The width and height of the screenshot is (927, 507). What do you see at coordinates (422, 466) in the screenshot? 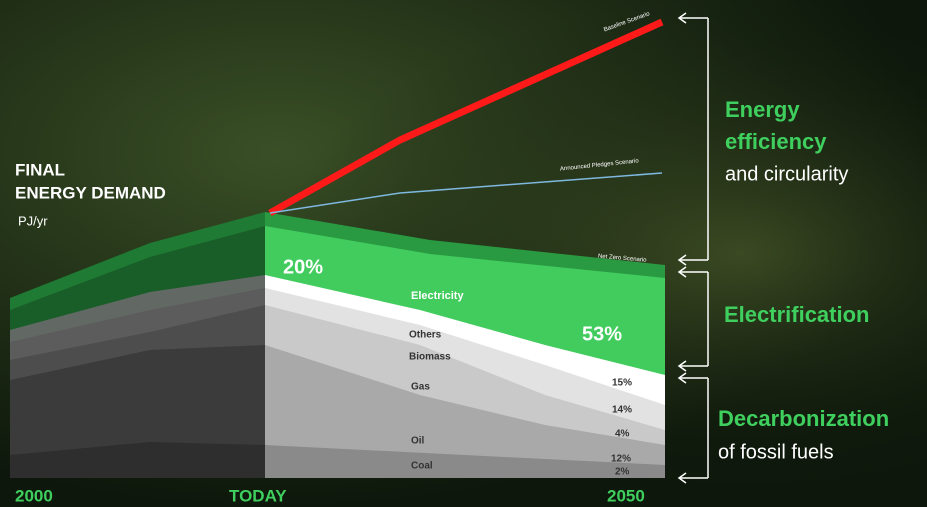
I see `layer-label: Coal` at bounding box center [422, 466].